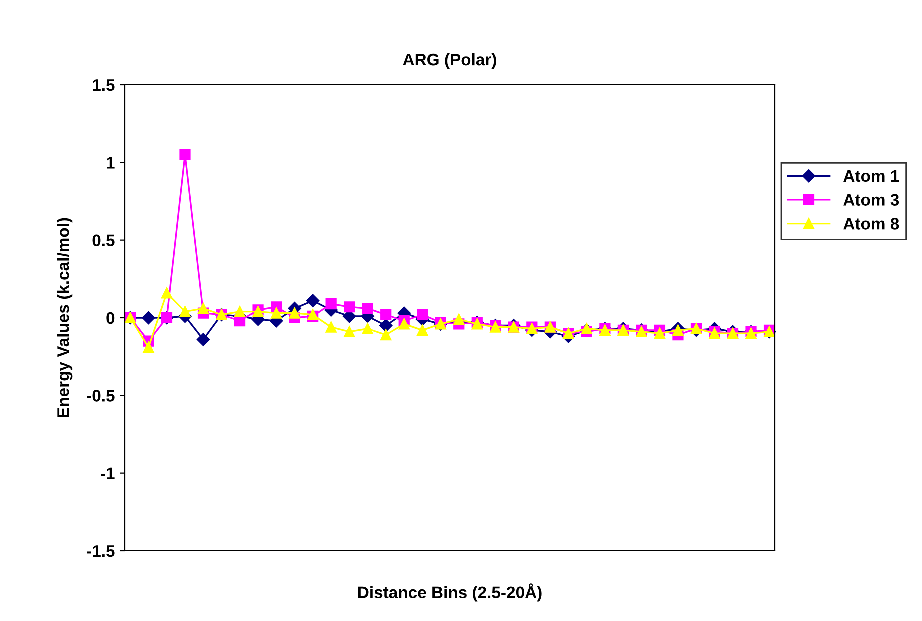  What do you see at coordinates (111, 163) in the screenshot?
I see `y-tick-label: 1` at bounding box center [111, 163].